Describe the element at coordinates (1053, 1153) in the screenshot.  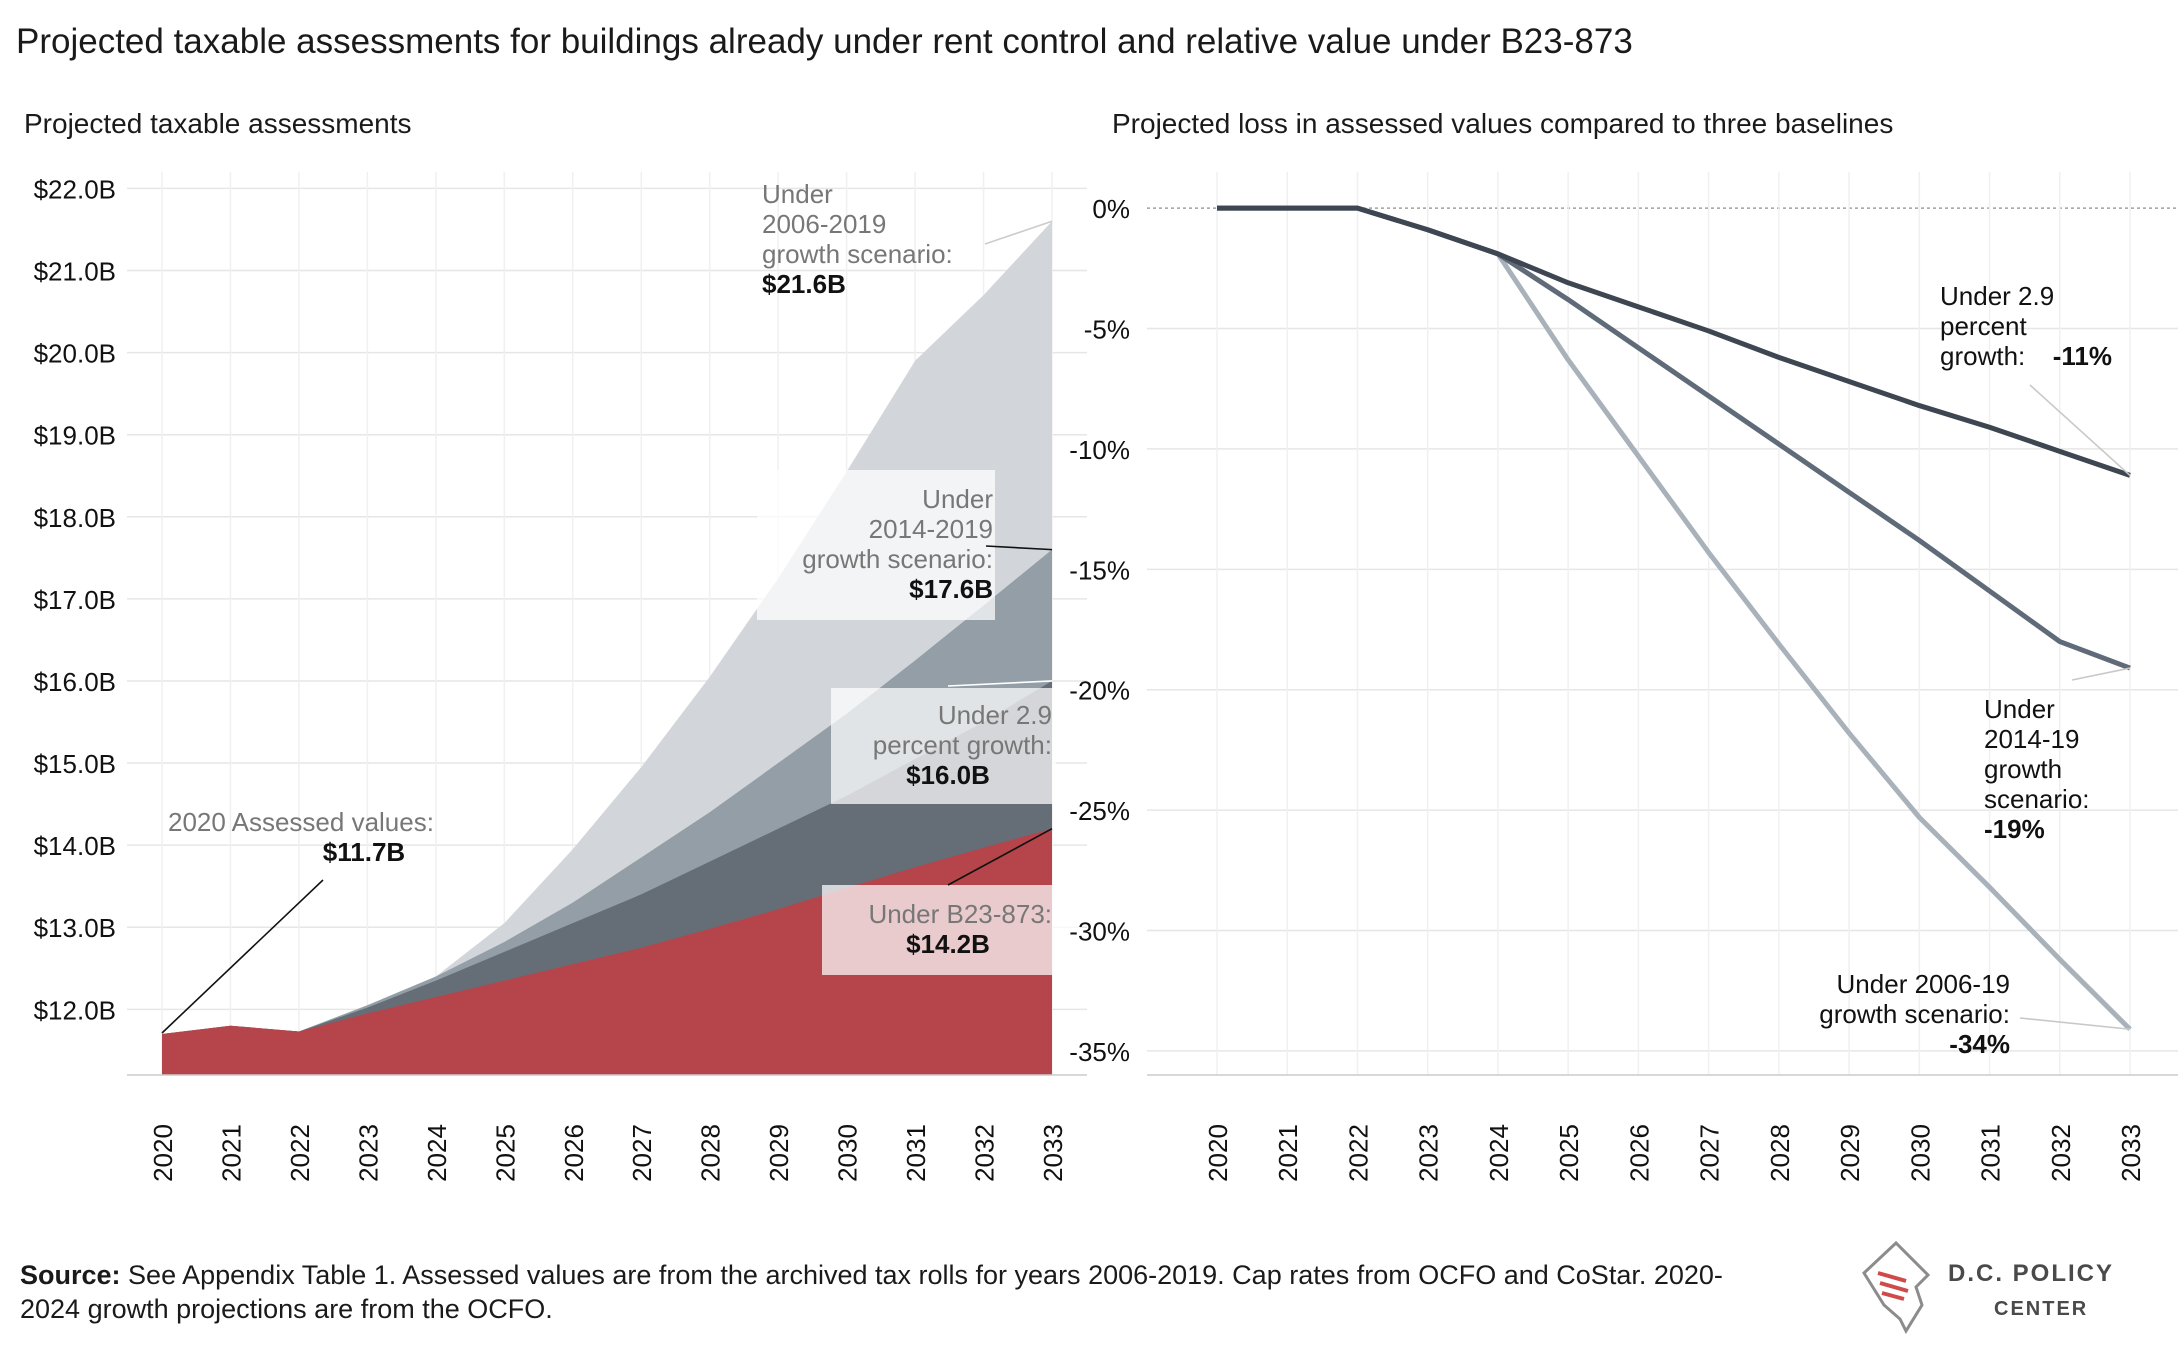
I see `left-x-tick-label: 2033` at that location.